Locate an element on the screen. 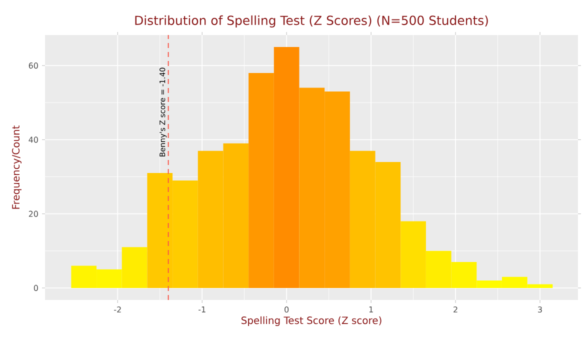  x-axis-title: Spelling Test Score (Z score) is located at coordinates (312, 321).